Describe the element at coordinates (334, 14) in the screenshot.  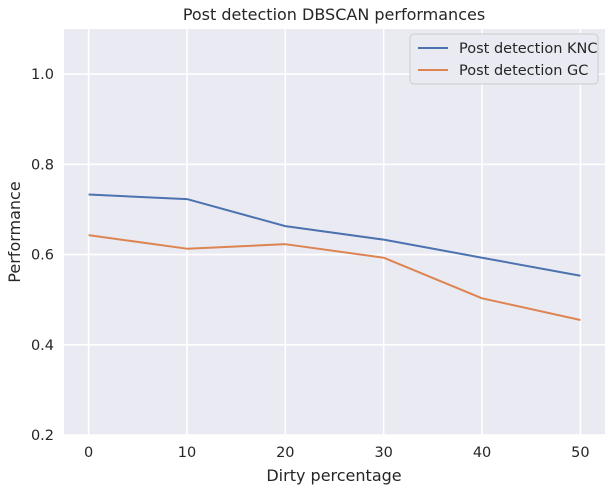
I see `chart-title: Post detection DBSCAN performances` at that location.